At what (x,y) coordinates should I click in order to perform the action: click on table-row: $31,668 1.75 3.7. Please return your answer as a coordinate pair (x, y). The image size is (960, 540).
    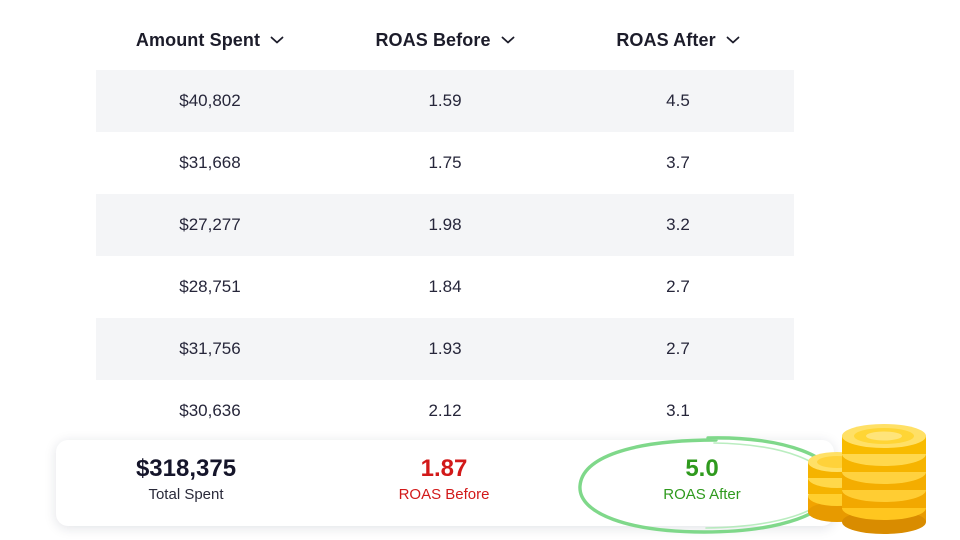
    Looking at the image, I should click on (445, 163).